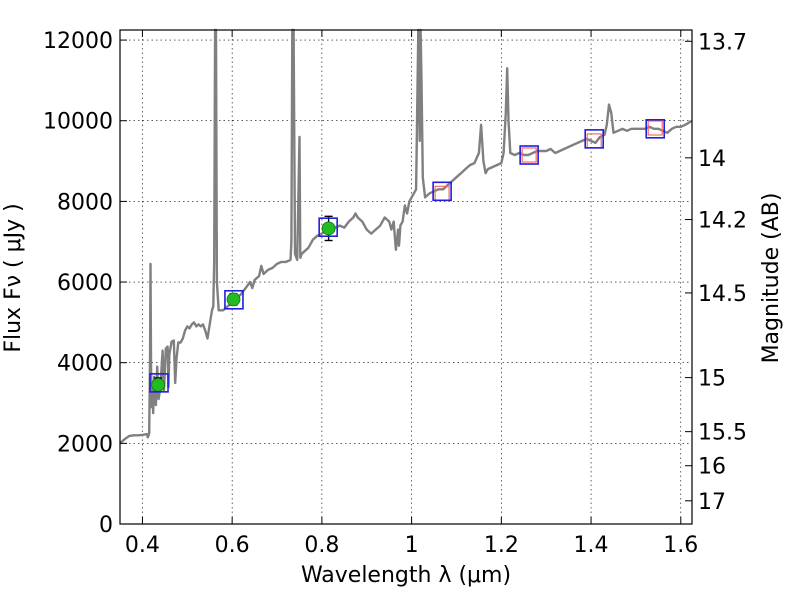 The image size is (800, 600). I want to click on right-tick-label: 13.7, so click(722, 42).